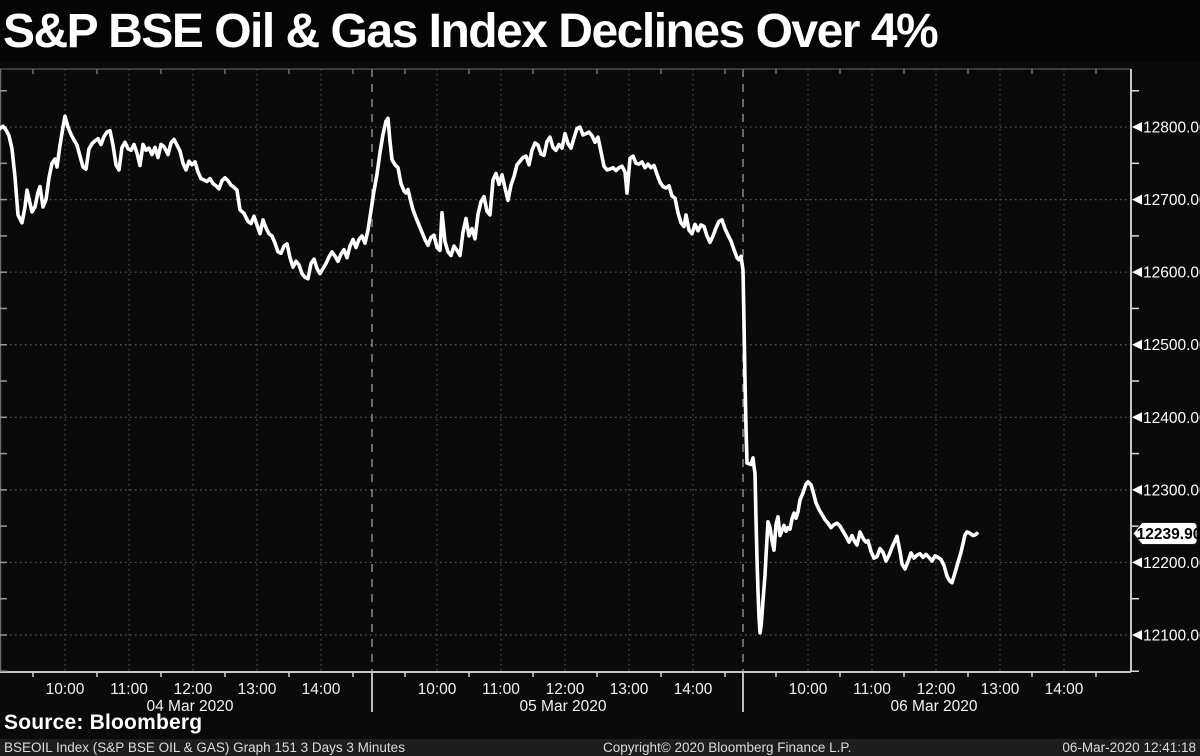  Describe the element at coordinates (562, 706) in the screenshot. I see `x-date-label: 05 Mar 2020` at that location.